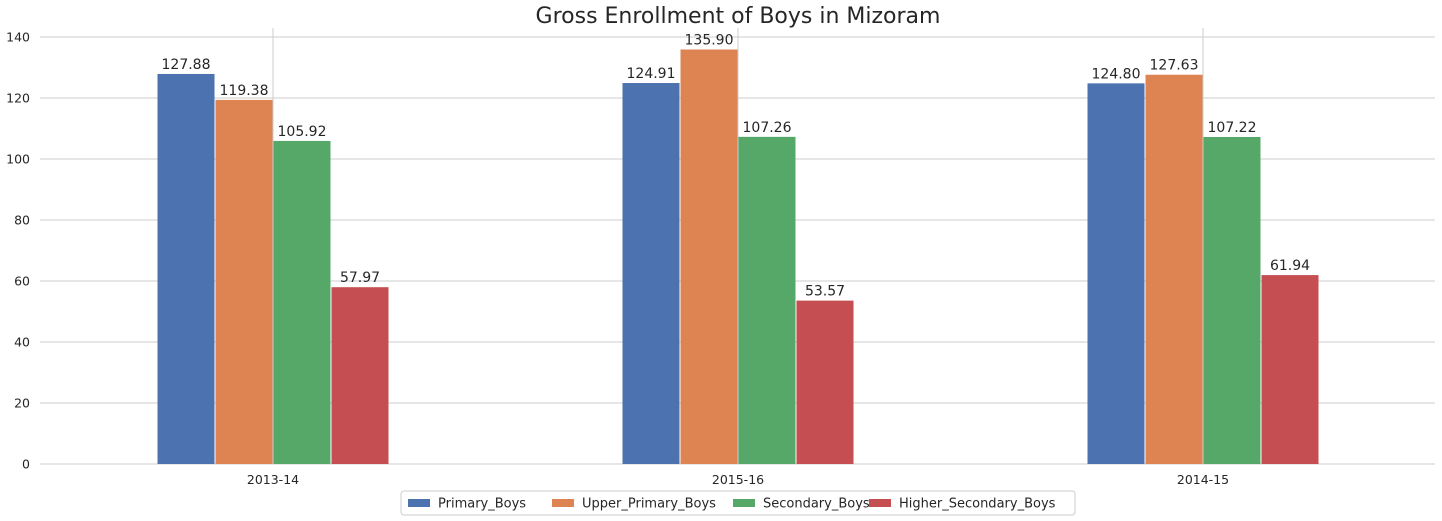  I want to click on y-tick-label: 140, so click(18, 37).